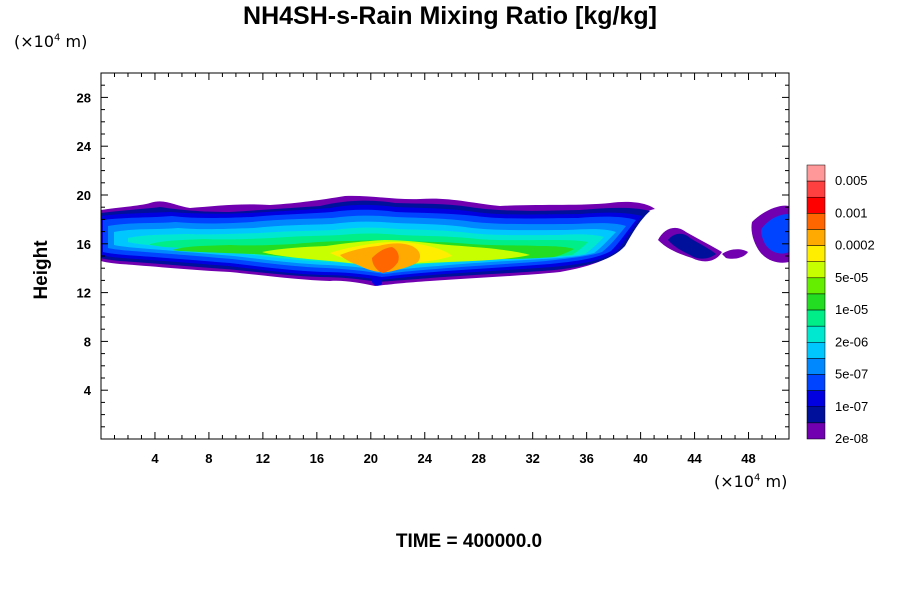  I want to click on x-tick-label: 44, so click(694, 458).